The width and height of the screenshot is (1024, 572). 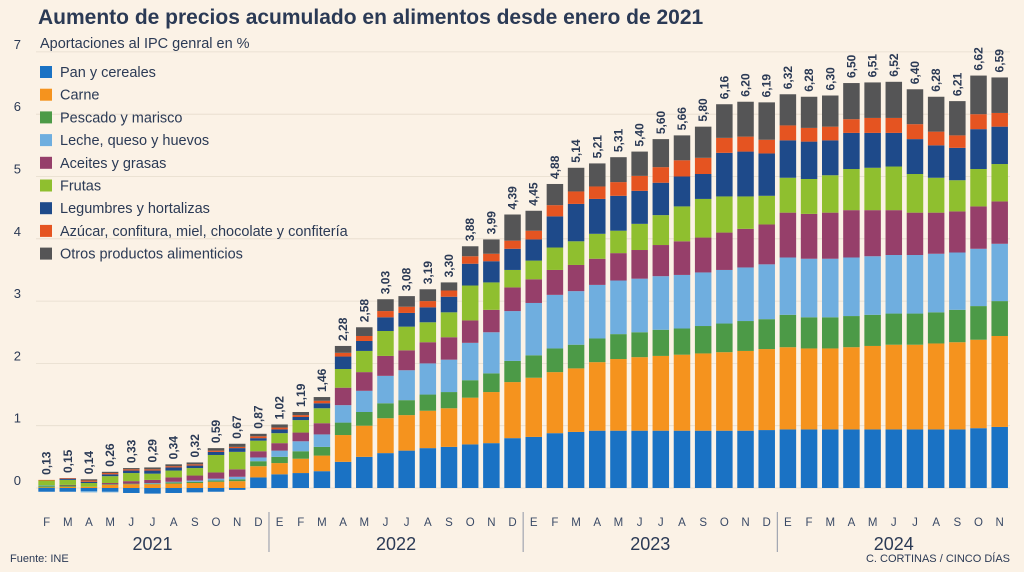 What do you see at coordinates (301, 395) in the screenshot?
I see `total-value-label: 1,19` at bounding box center [301, 395].